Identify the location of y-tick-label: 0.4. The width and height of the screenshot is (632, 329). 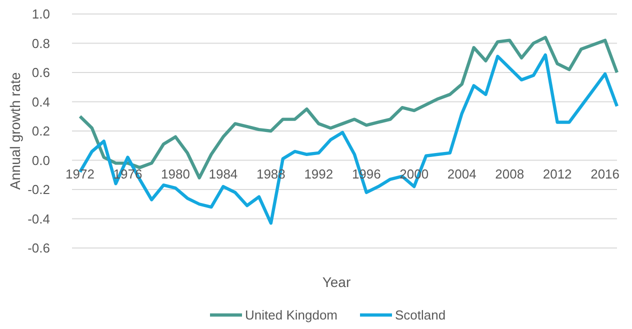
(41, 102).